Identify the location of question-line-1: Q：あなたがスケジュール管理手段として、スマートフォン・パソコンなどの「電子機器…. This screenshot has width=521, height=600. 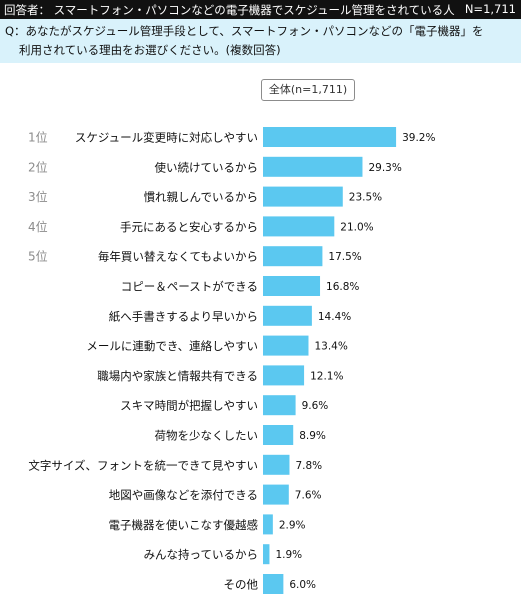
(244, 31).